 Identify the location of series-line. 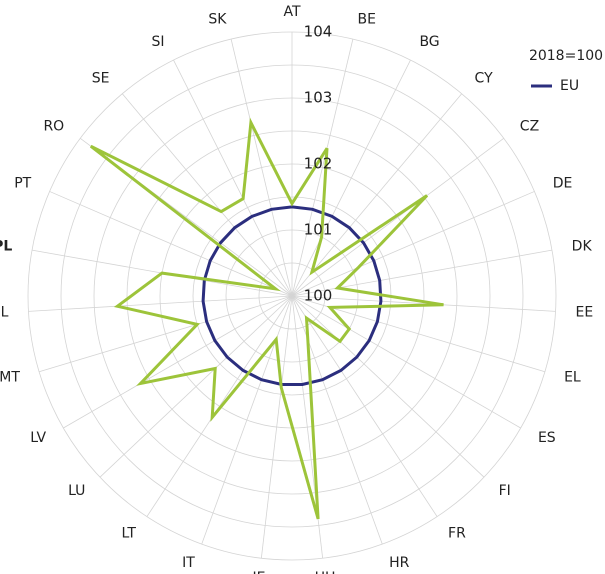
(292, 295).